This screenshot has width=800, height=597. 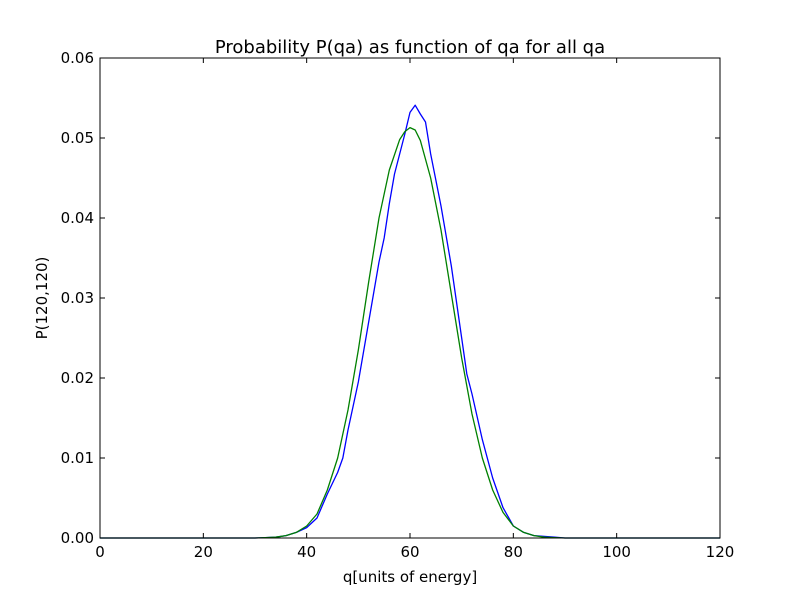 I want to click on y-tick-label: 0.05, so click(x=77, y=138).